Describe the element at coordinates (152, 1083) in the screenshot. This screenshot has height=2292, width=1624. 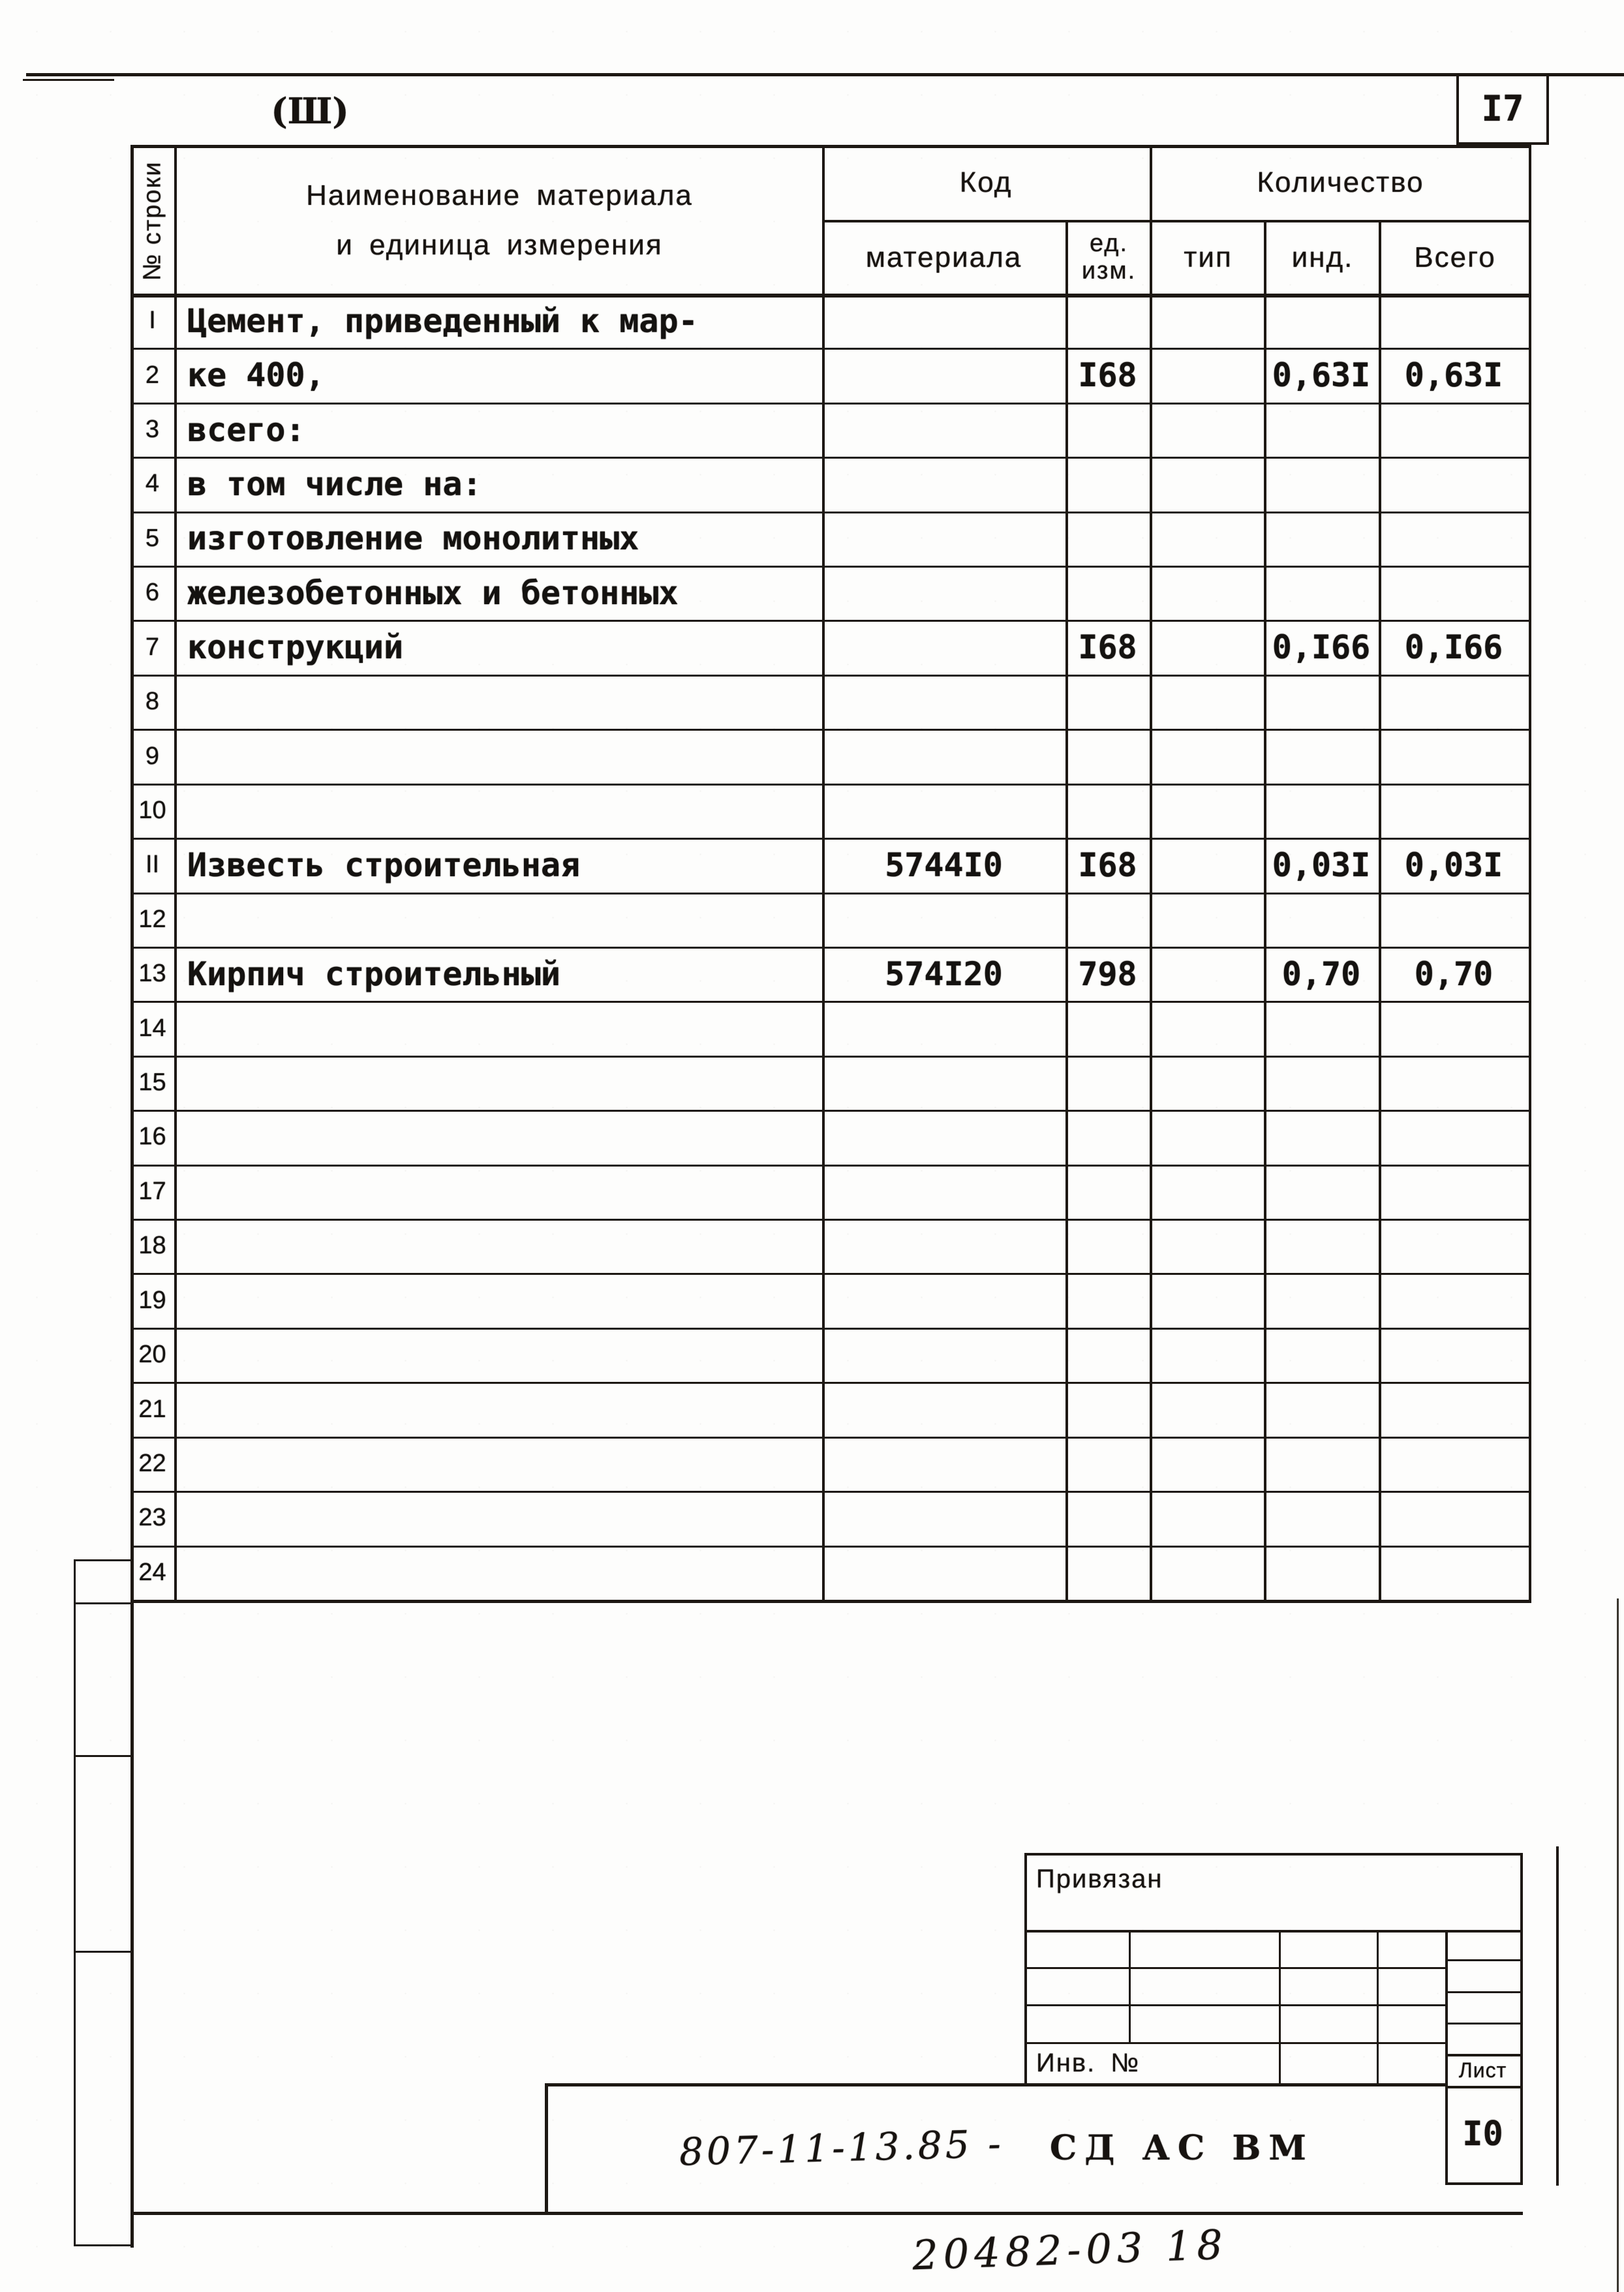
I see `row-number: 15` at that location.